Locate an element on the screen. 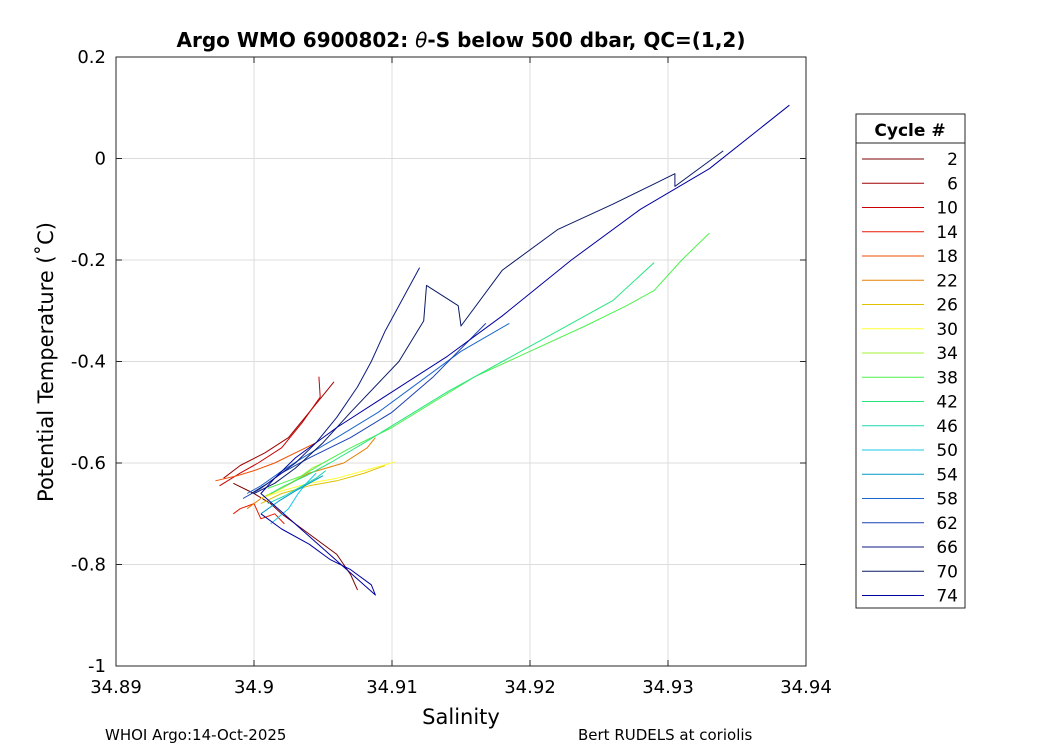 The width and height of the screenshot is (1050, 750). legend-label-42: 42 is located at coordinates (947, 403).